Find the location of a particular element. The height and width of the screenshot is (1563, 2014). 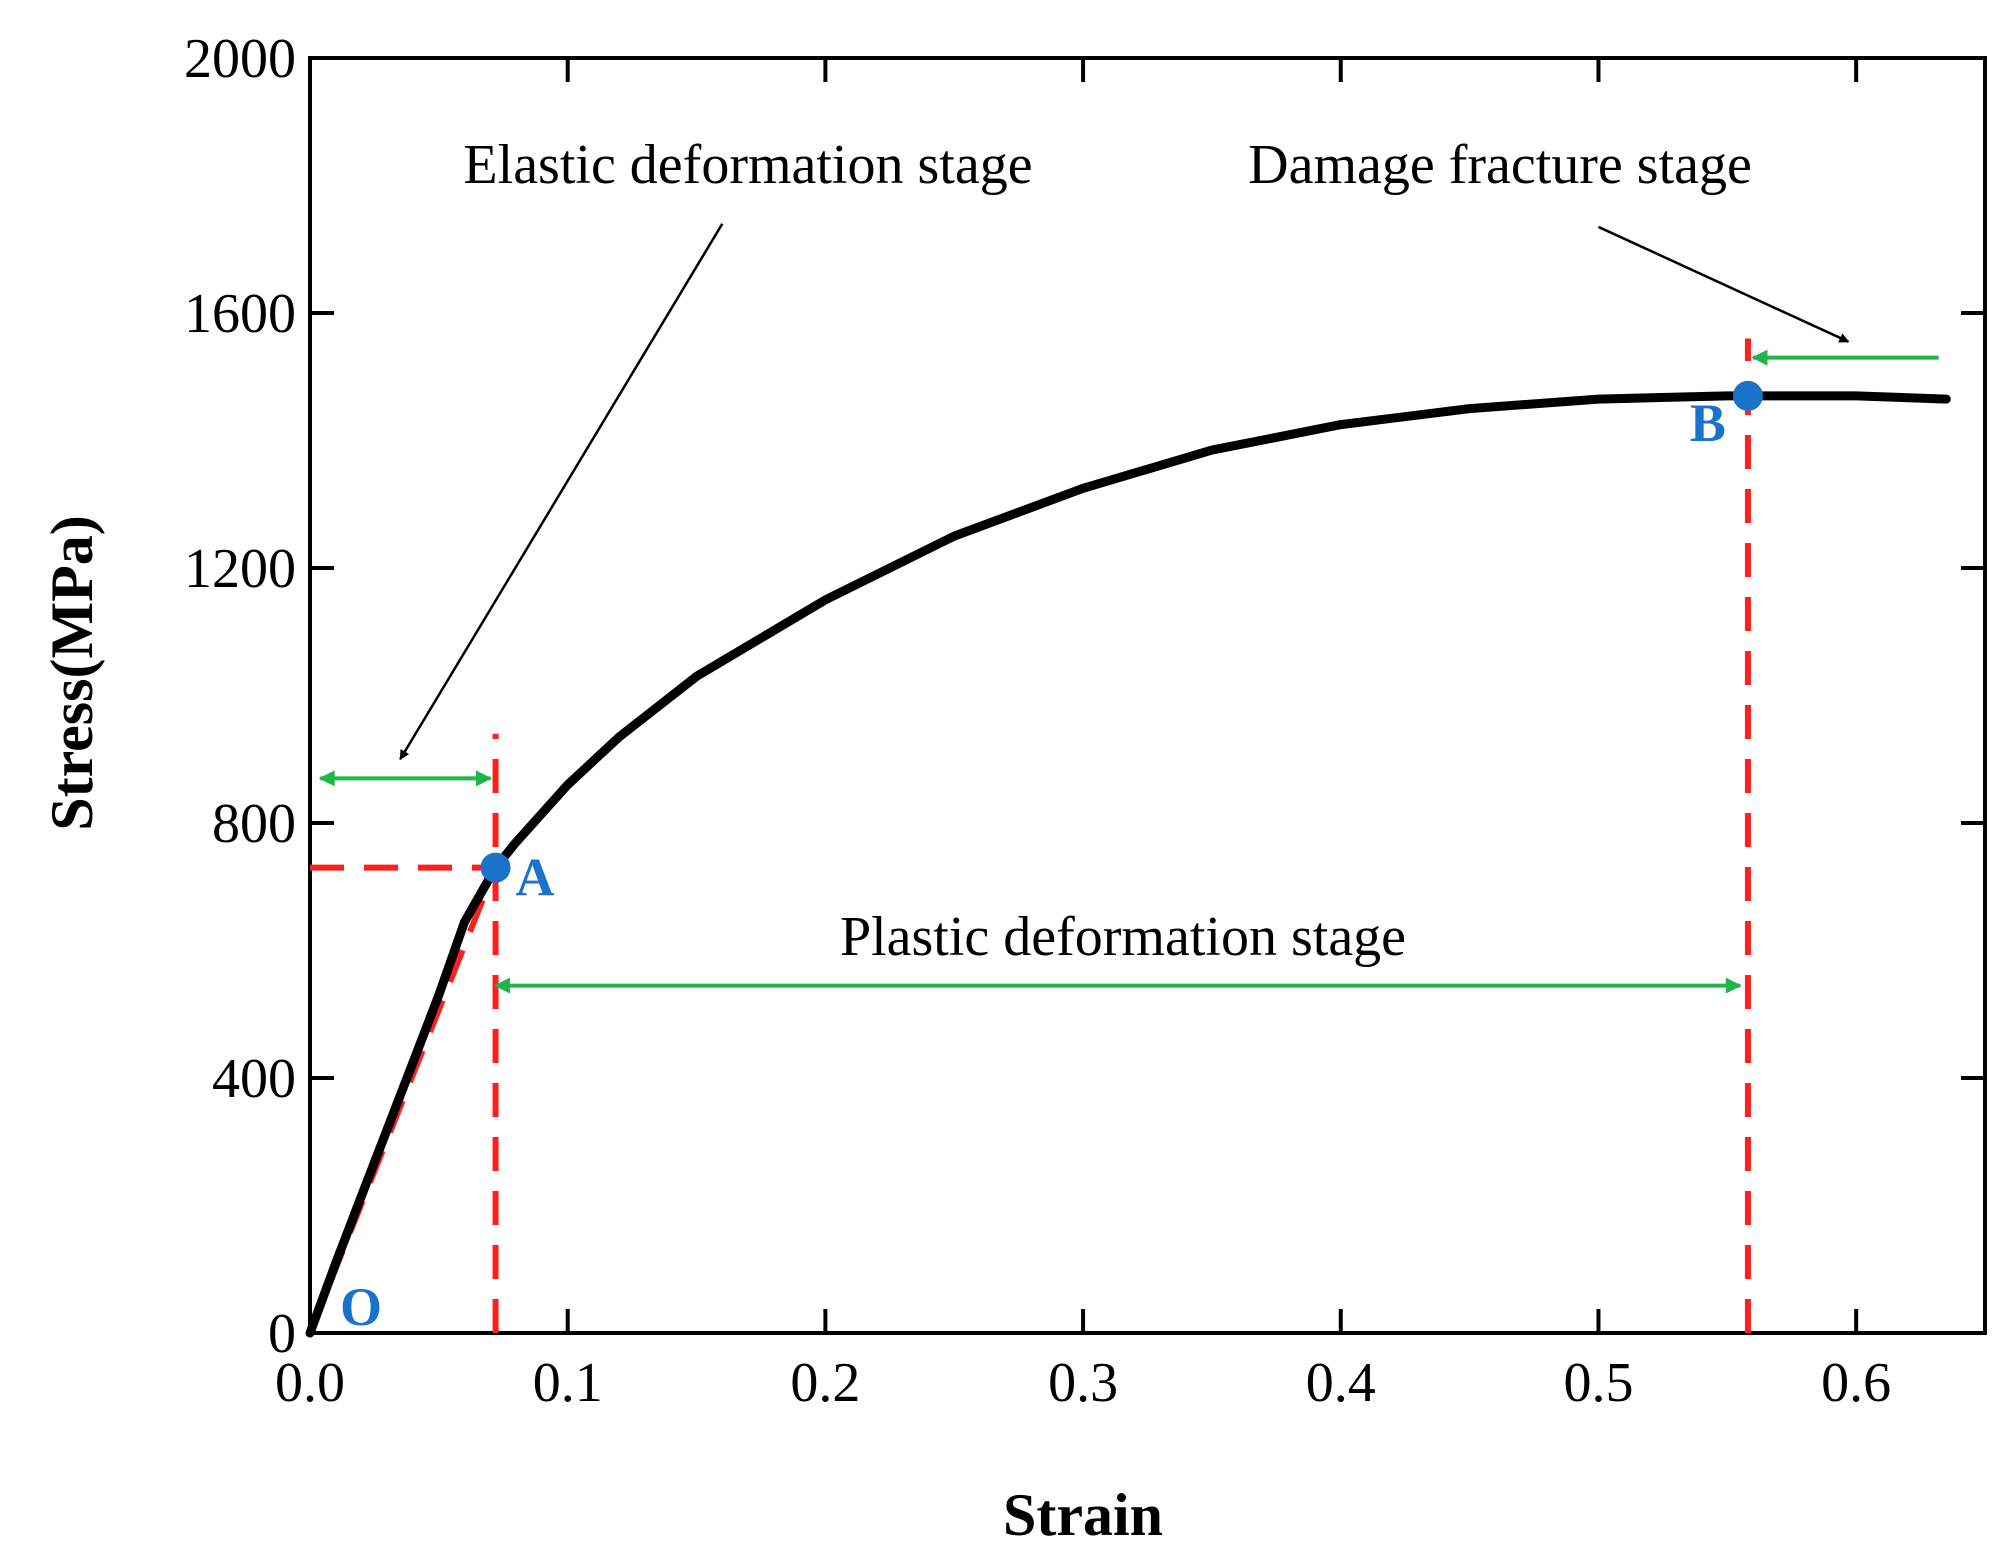

y-axis-title: Stress(MPa) is located at coordinates (72, 672).